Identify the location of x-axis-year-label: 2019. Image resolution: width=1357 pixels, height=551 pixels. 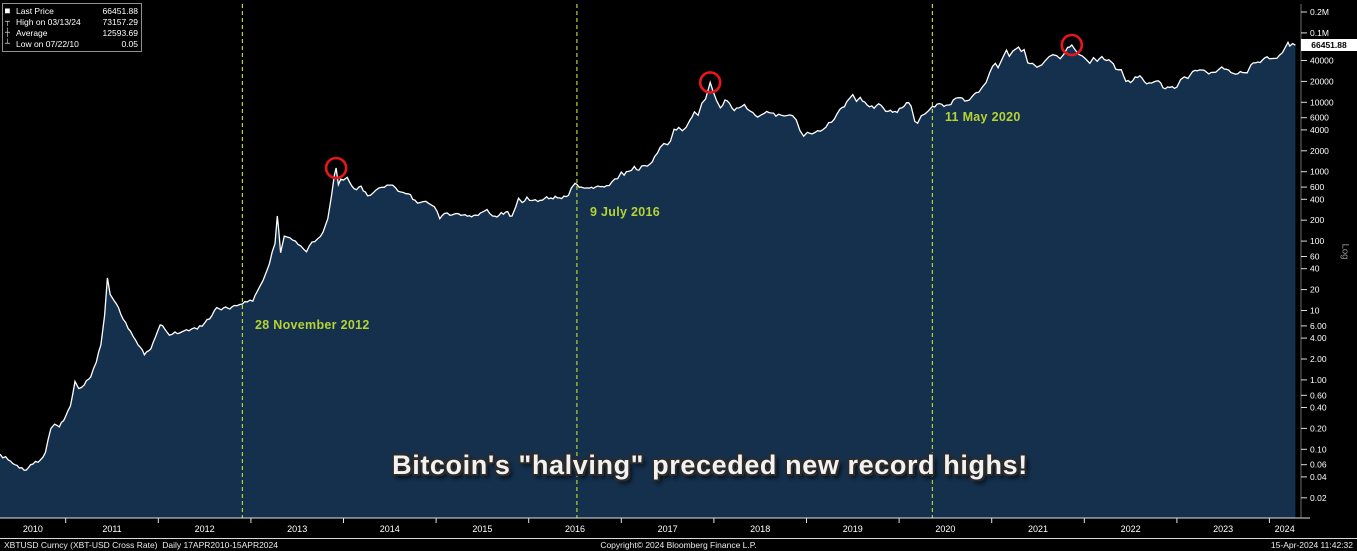
(853, 529).